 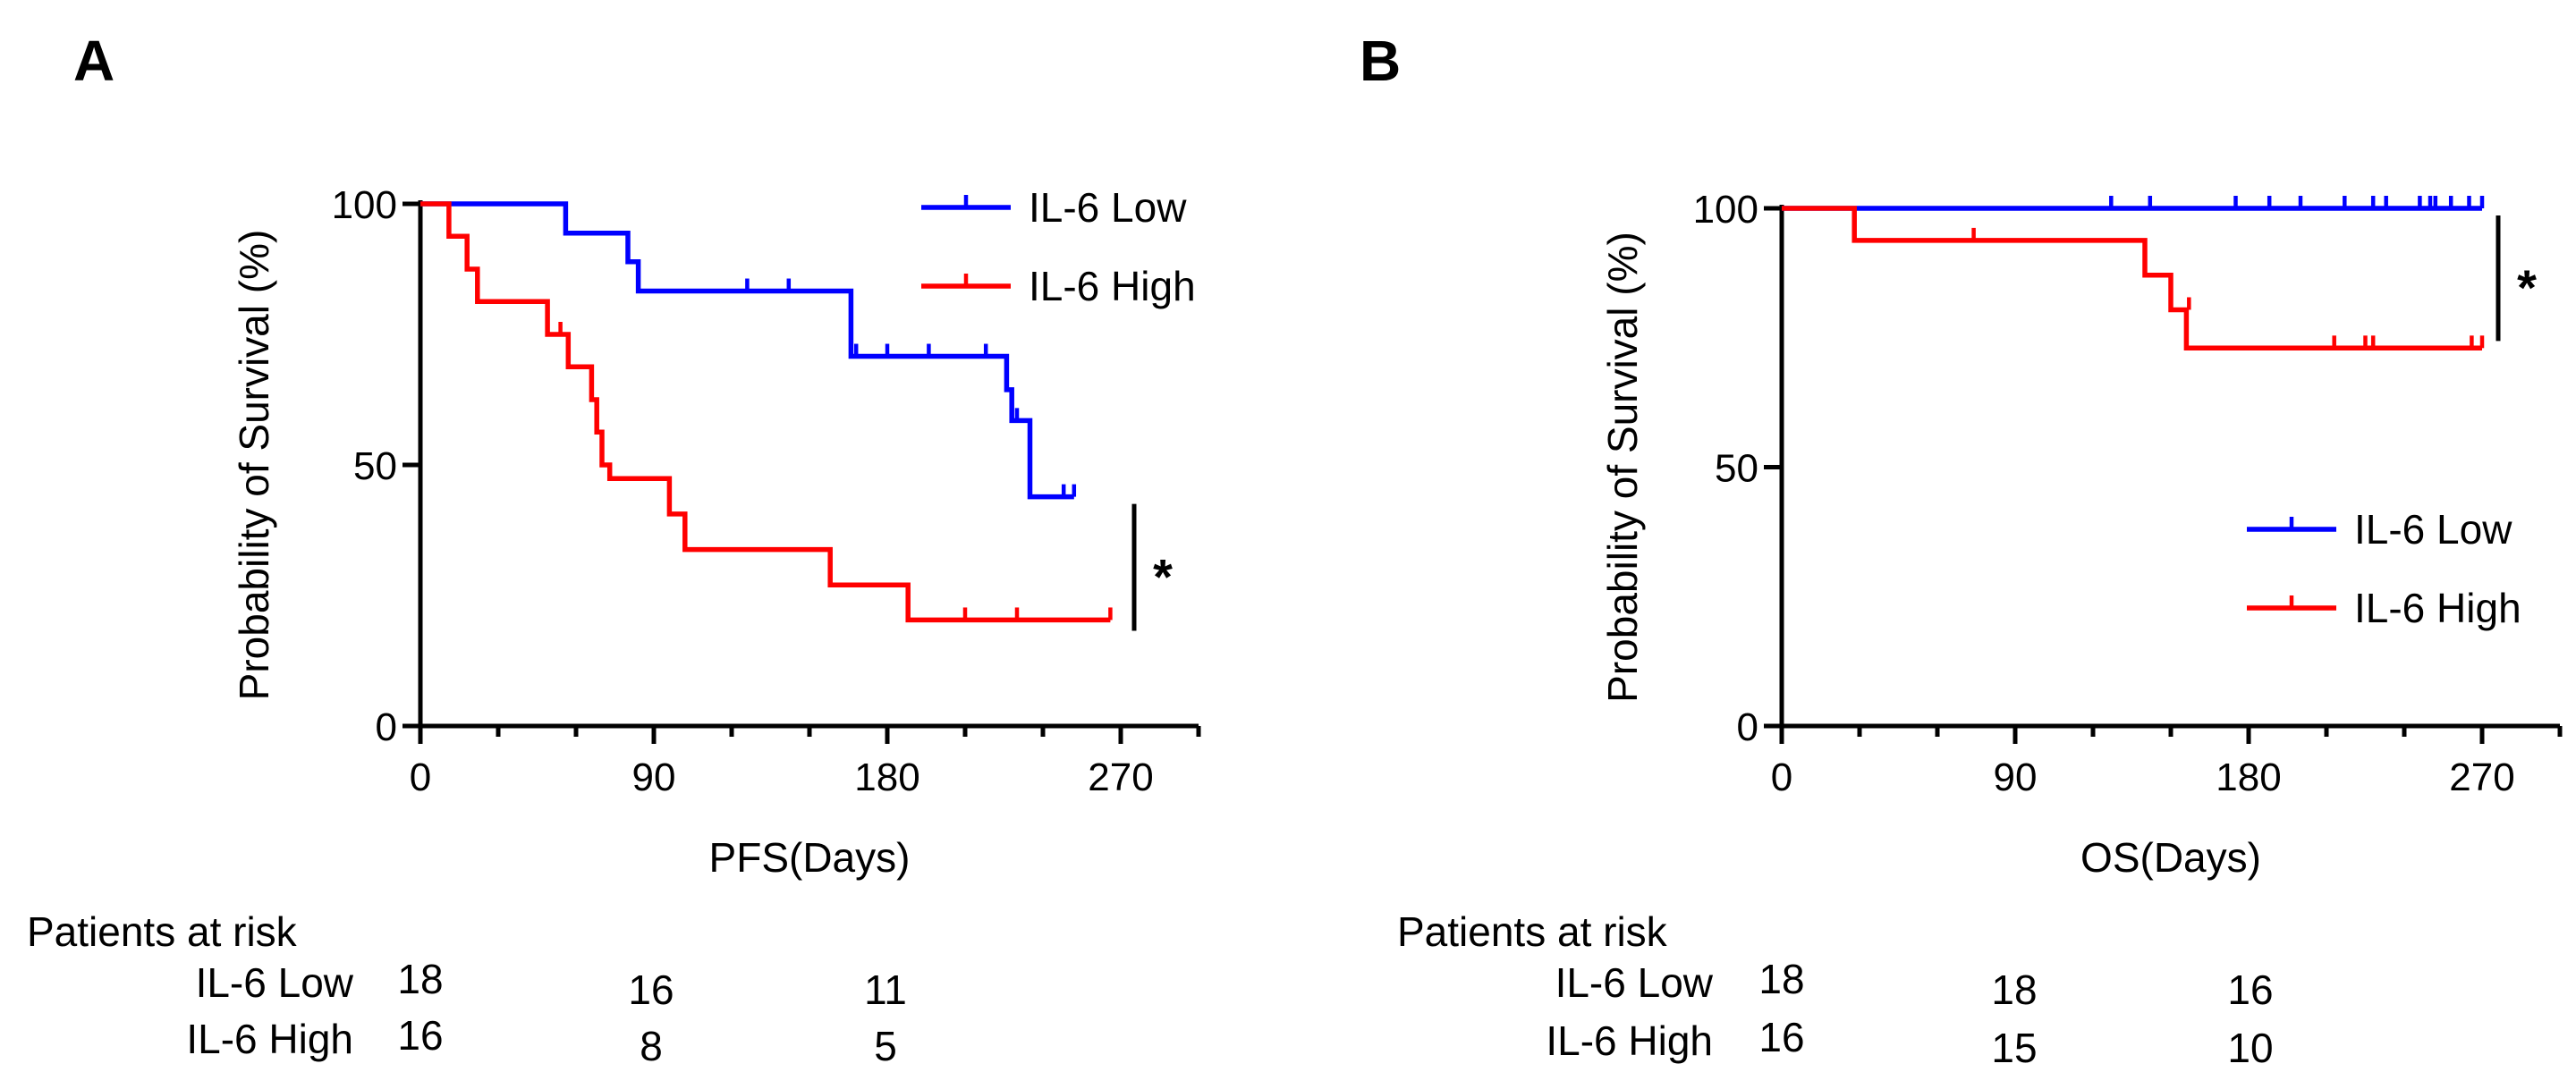 What do you see at coordinates (2250, 1048) in the screenshot?
I see `risk-value: 10` at bounding box center [2250, 1048].